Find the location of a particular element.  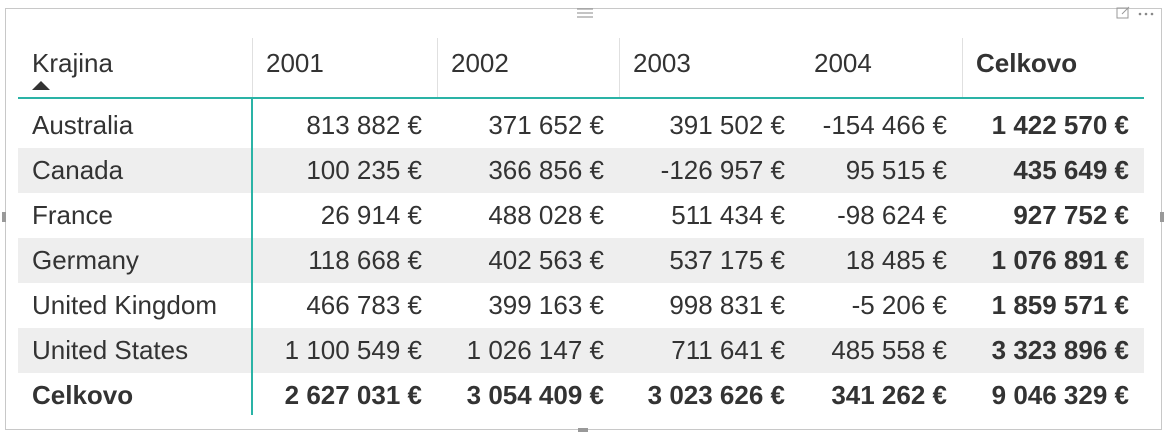

value-cell: 371 652 € is located at coordinates (546, 125).